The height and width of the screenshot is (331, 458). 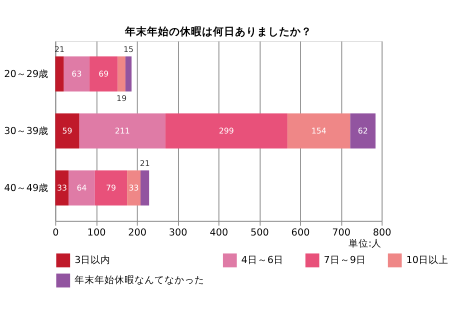 What do you see at coordinates (26, 131) in the screenshot?
I see `y-tick-label: 30～39歳` at bounding box center [26, 131].